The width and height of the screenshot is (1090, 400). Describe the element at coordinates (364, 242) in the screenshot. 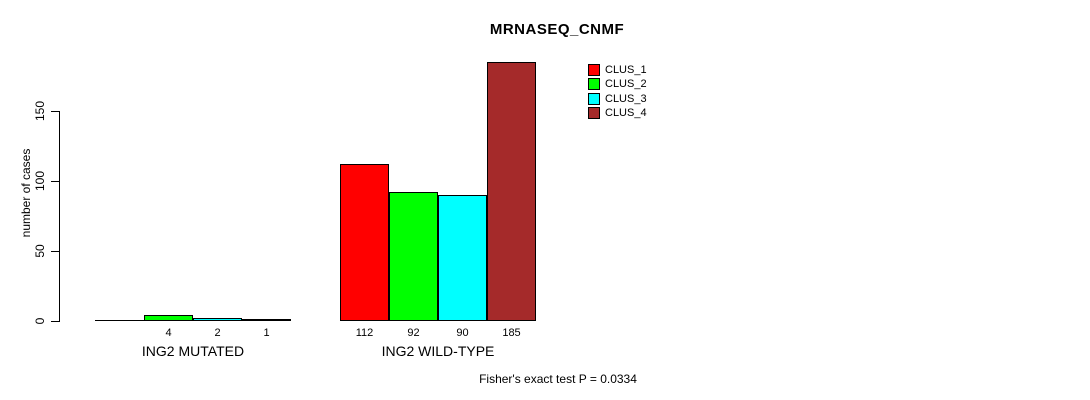

I see `bar-clus_1-group2` at that location.